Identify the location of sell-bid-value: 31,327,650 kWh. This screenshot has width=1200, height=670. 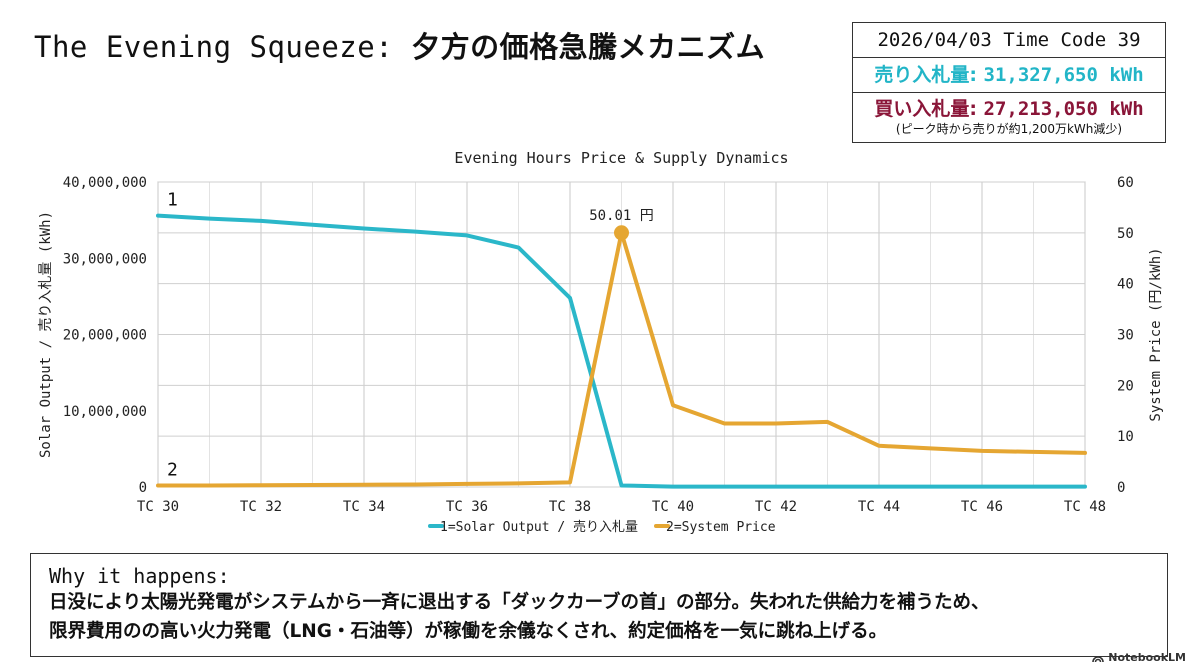
(1063, 75).